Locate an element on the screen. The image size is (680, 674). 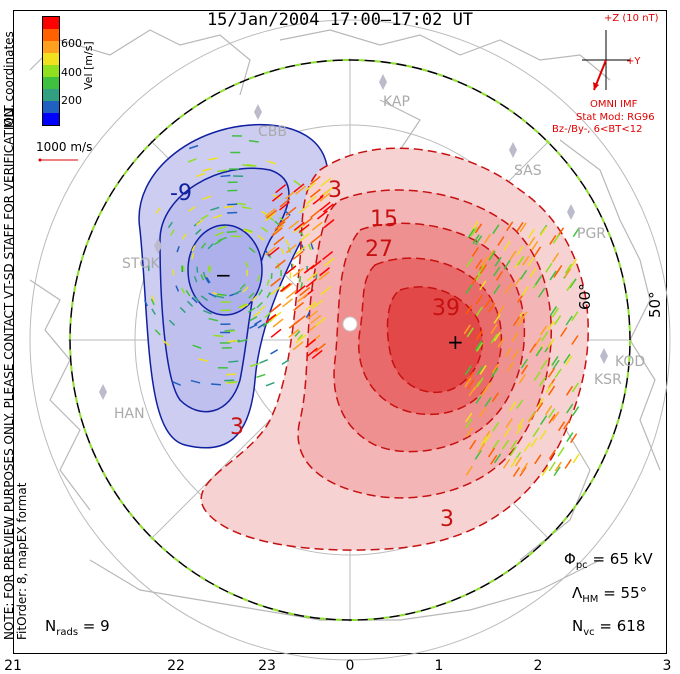
colorbar-swatch is located at coordinates (51, 83).